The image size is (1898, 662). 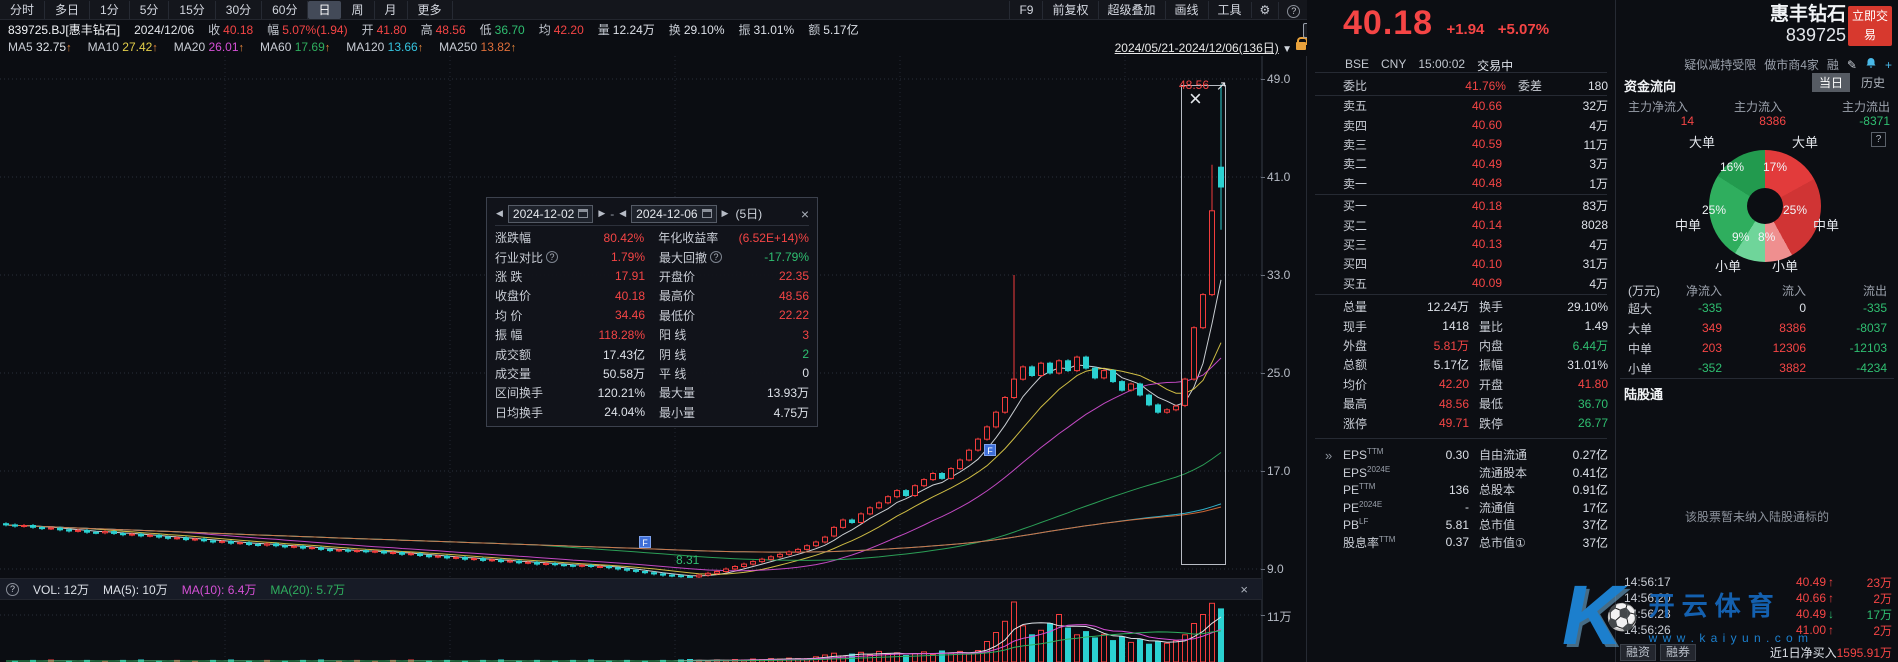 I want to click on stat-value: 12.24万, so click(x=1447, y=307).